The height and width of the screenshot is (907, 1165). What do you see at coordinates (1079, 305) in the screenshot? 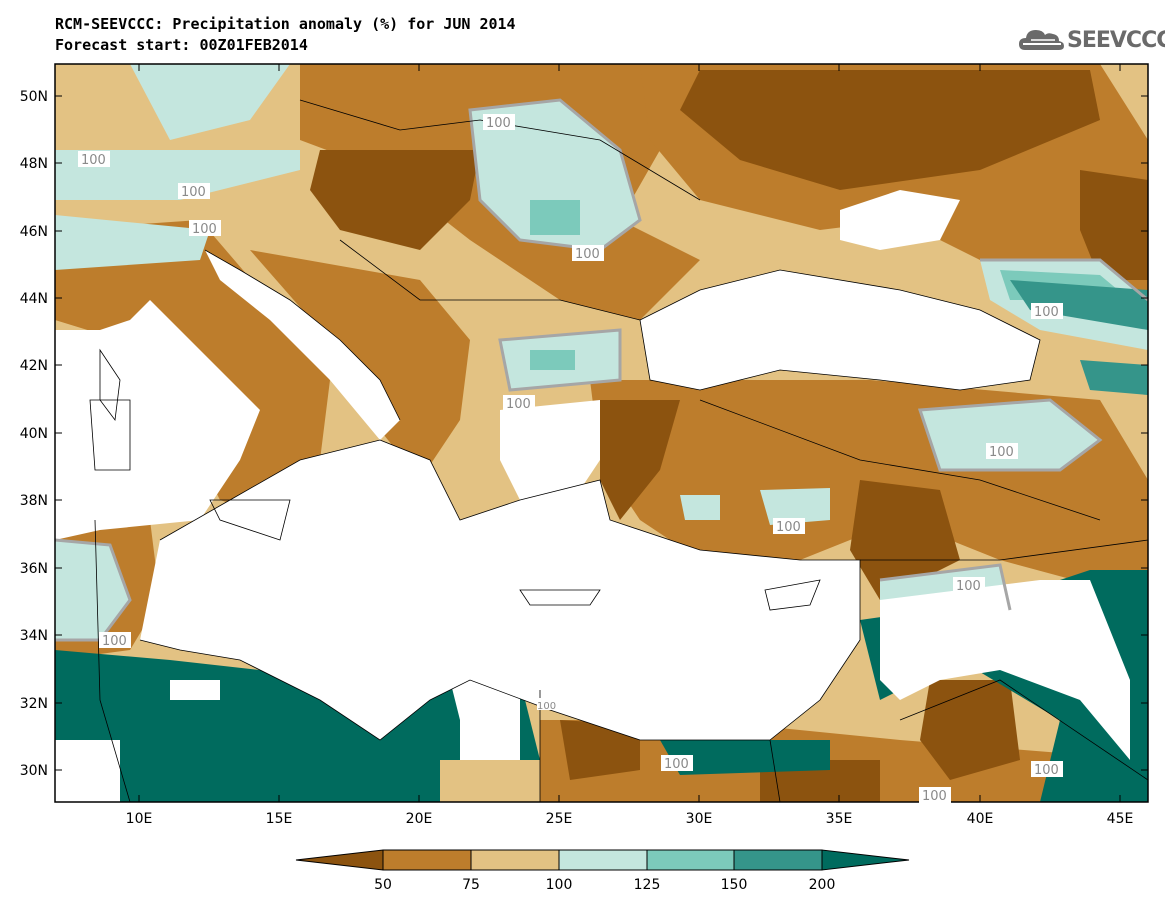
I see `anomaly-region-150-caucasus` at bounding box center [1079, 305].